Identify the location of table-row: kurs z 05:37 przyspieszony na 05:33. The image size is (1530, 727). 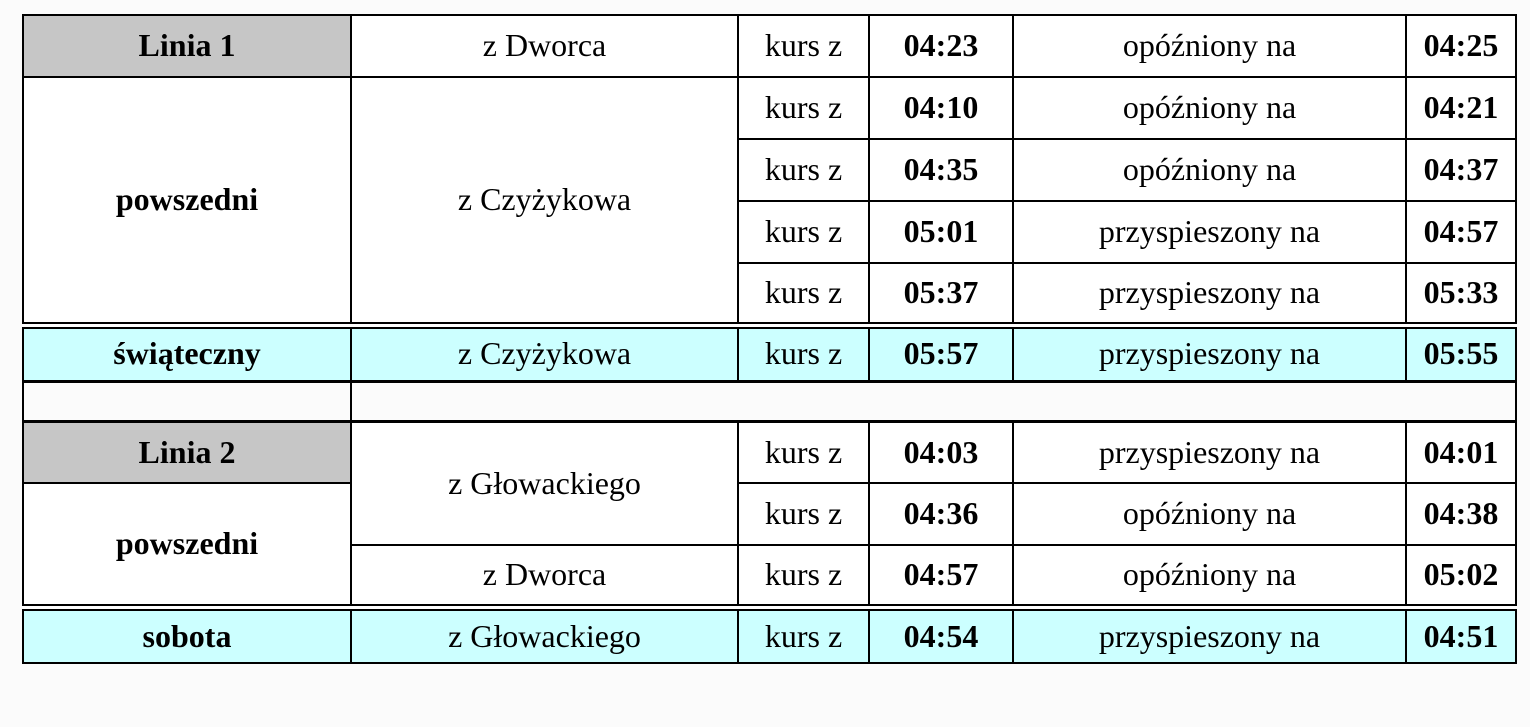
(770, 294).